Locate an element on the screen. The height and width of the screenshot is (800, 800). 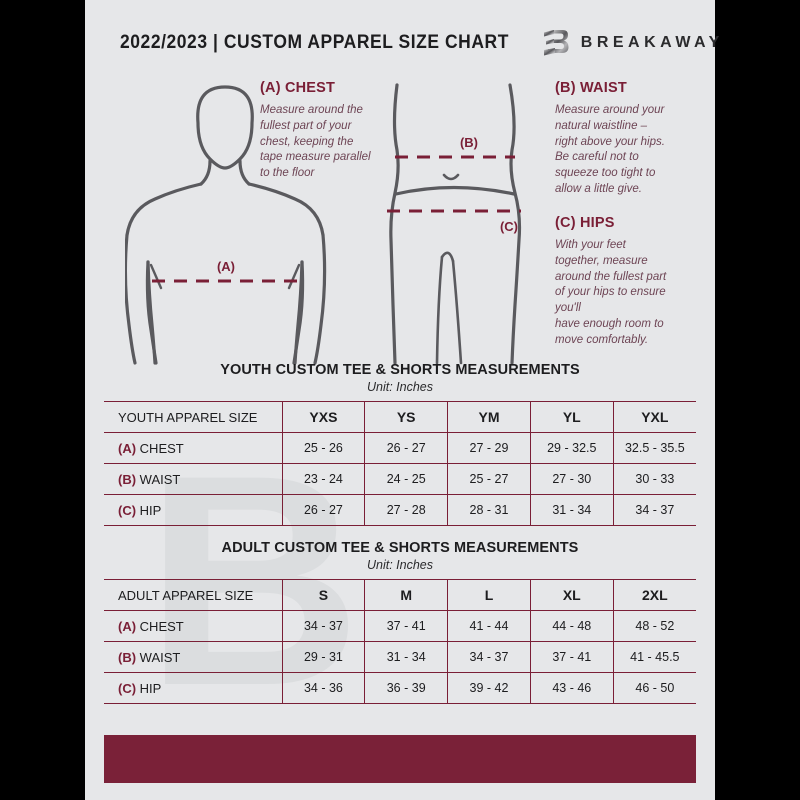
adult-cell-2-4: 46 - 50 is located at coordinates (654, 688).